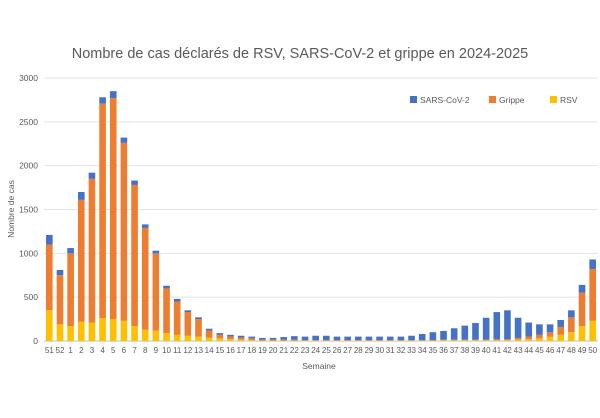 This screenshot has height=418, width=600. What do you see at coordinates (315, 350) in the screenshot?
I see `x-tick-label: 24` at bounding box center [315, 350].